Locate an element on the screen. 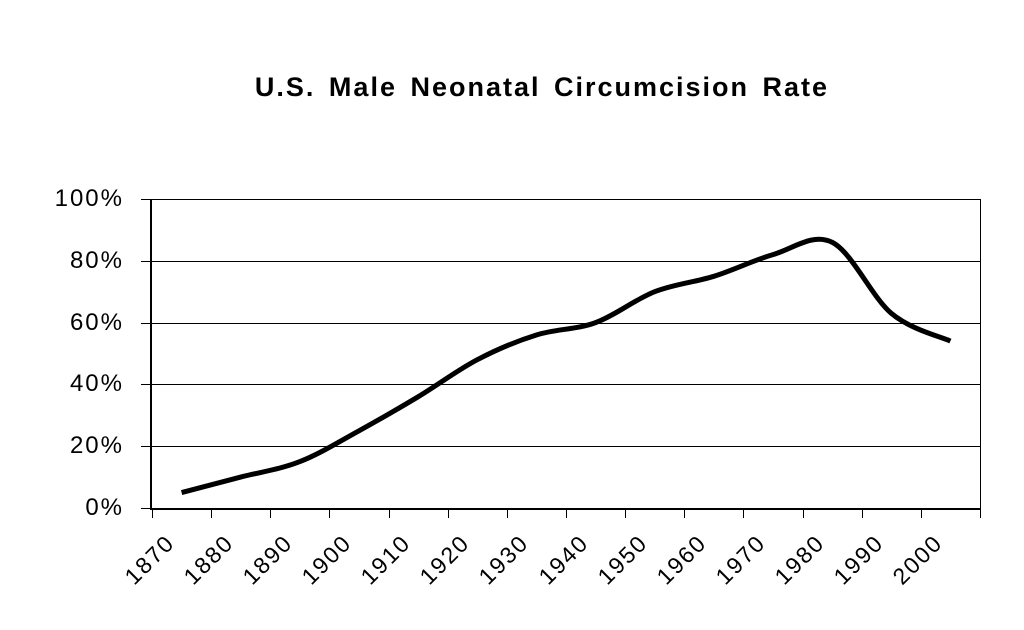 Image resolution: width=1024 pixels, height=630 pixels. y-axis-label: 60% is located at coordinates (96, 322).